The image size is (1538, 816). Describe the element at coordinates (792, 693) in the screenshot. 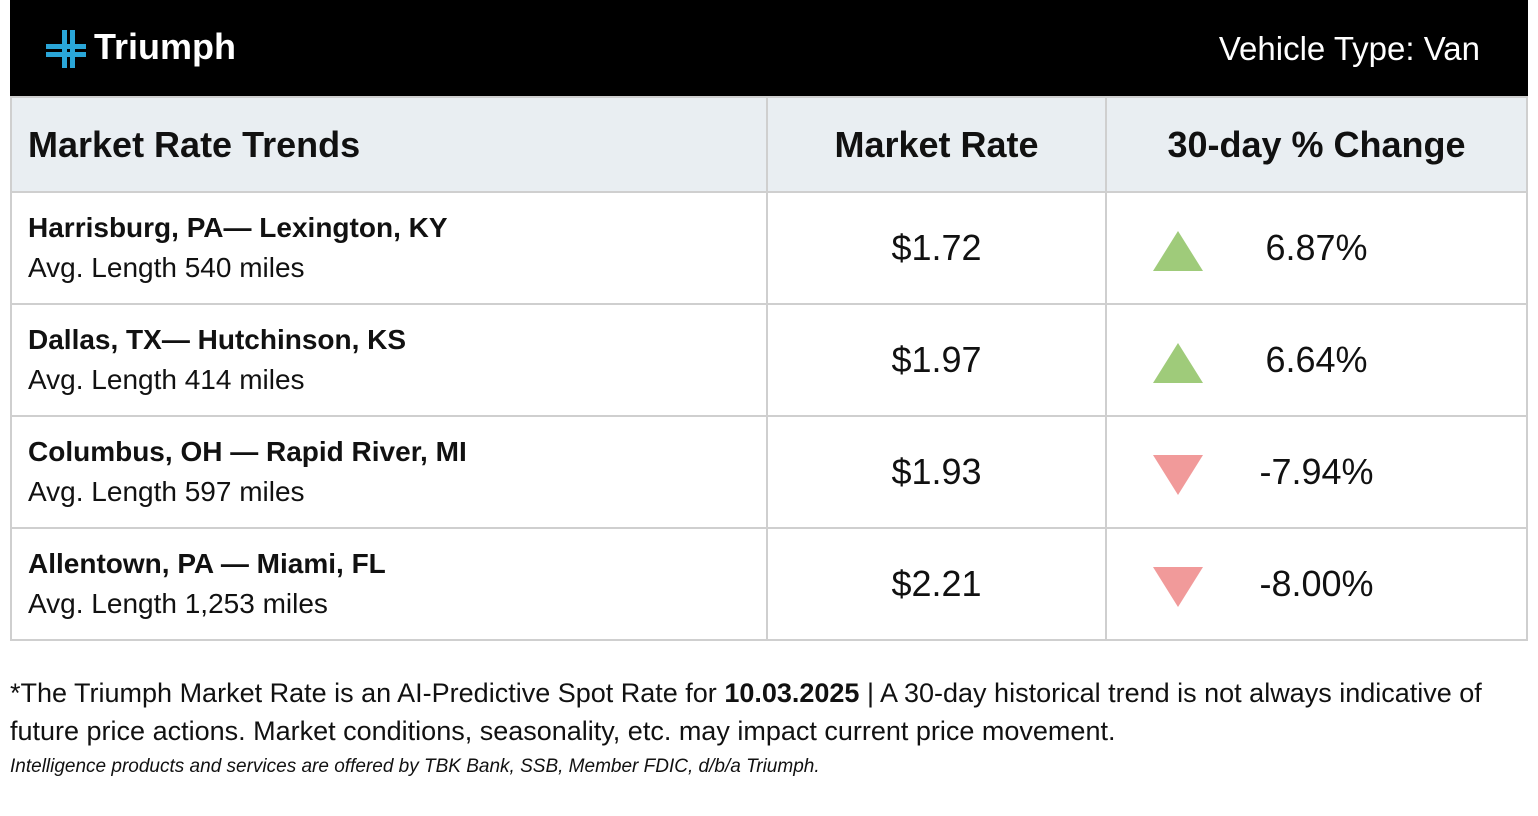

I see `footnote-date: 10.03.2025` at that location.